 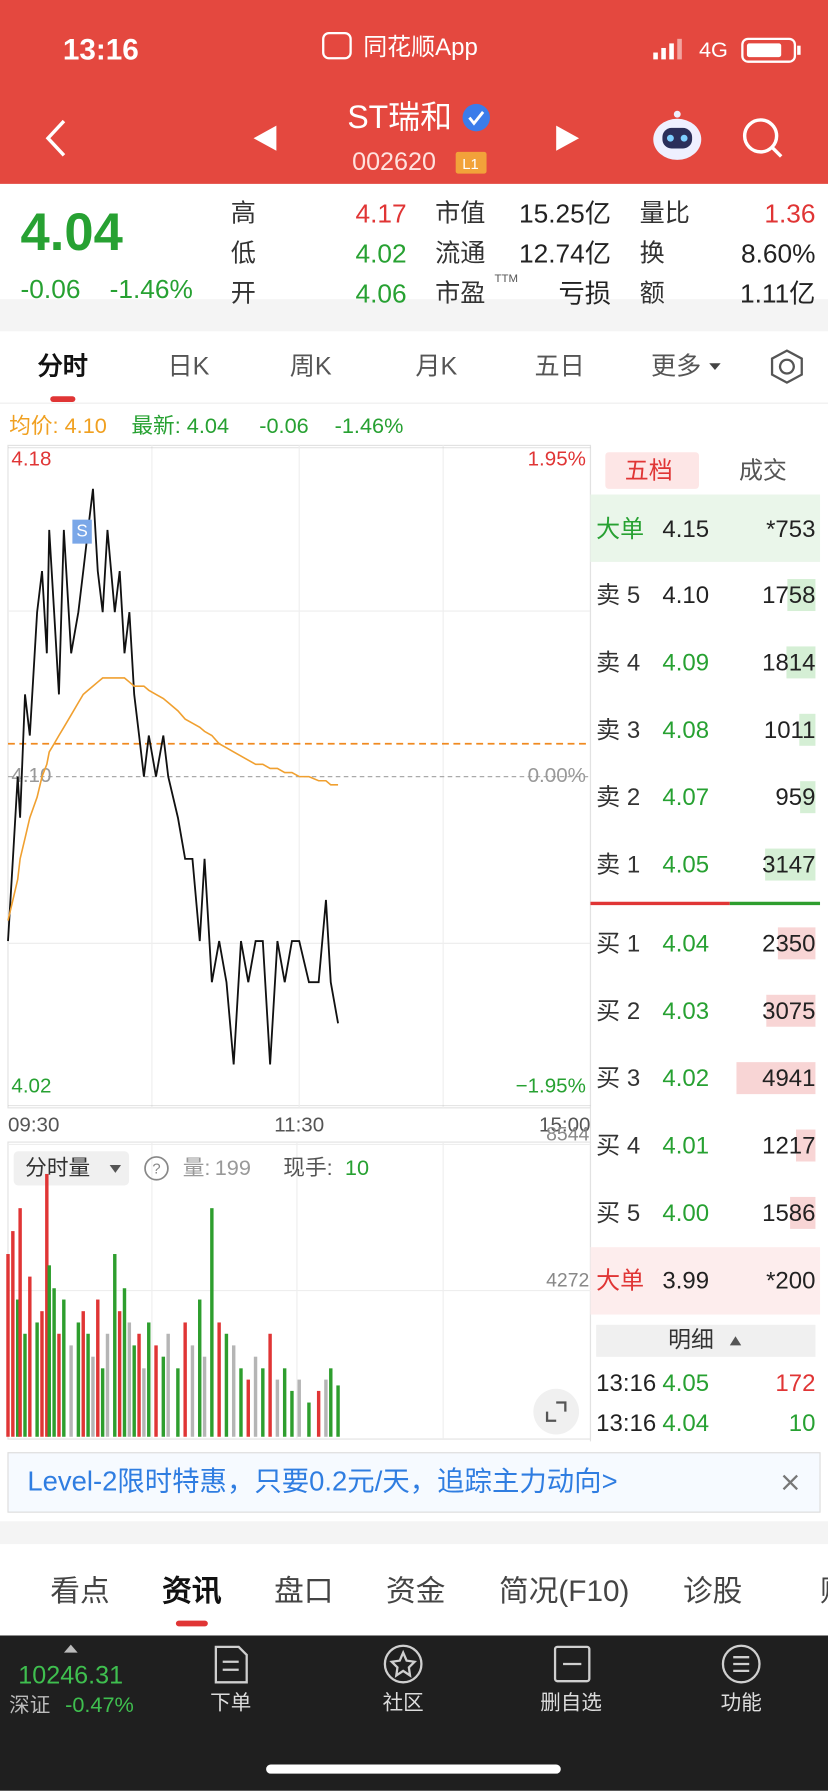 I want to click on detail-title: 明细, so click(x=691, y=1341).